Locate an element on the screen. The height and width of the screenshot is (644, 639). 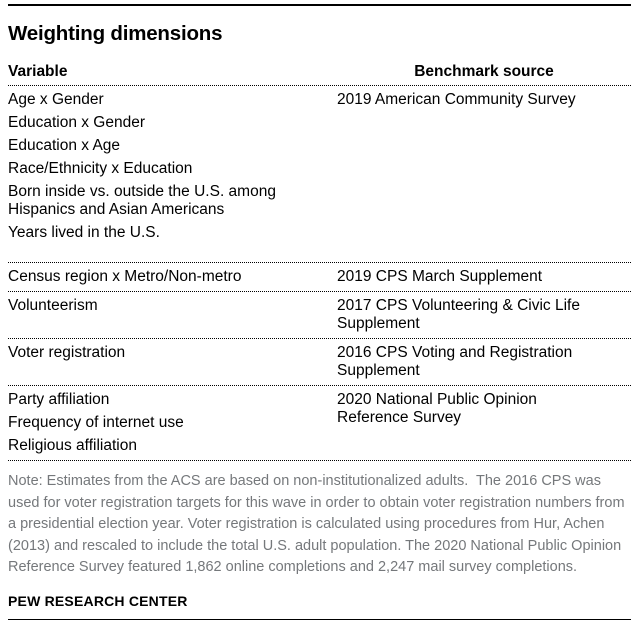
variable-cell: Volunteerism is located at coordinates (172, 315).